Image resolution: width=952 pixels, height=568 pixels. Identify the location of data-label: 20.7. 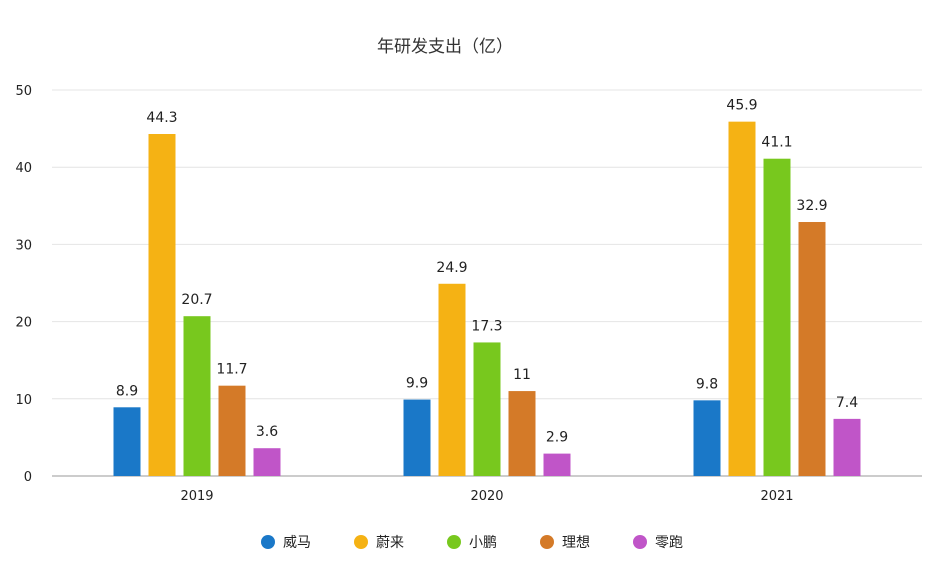
(196, 300).